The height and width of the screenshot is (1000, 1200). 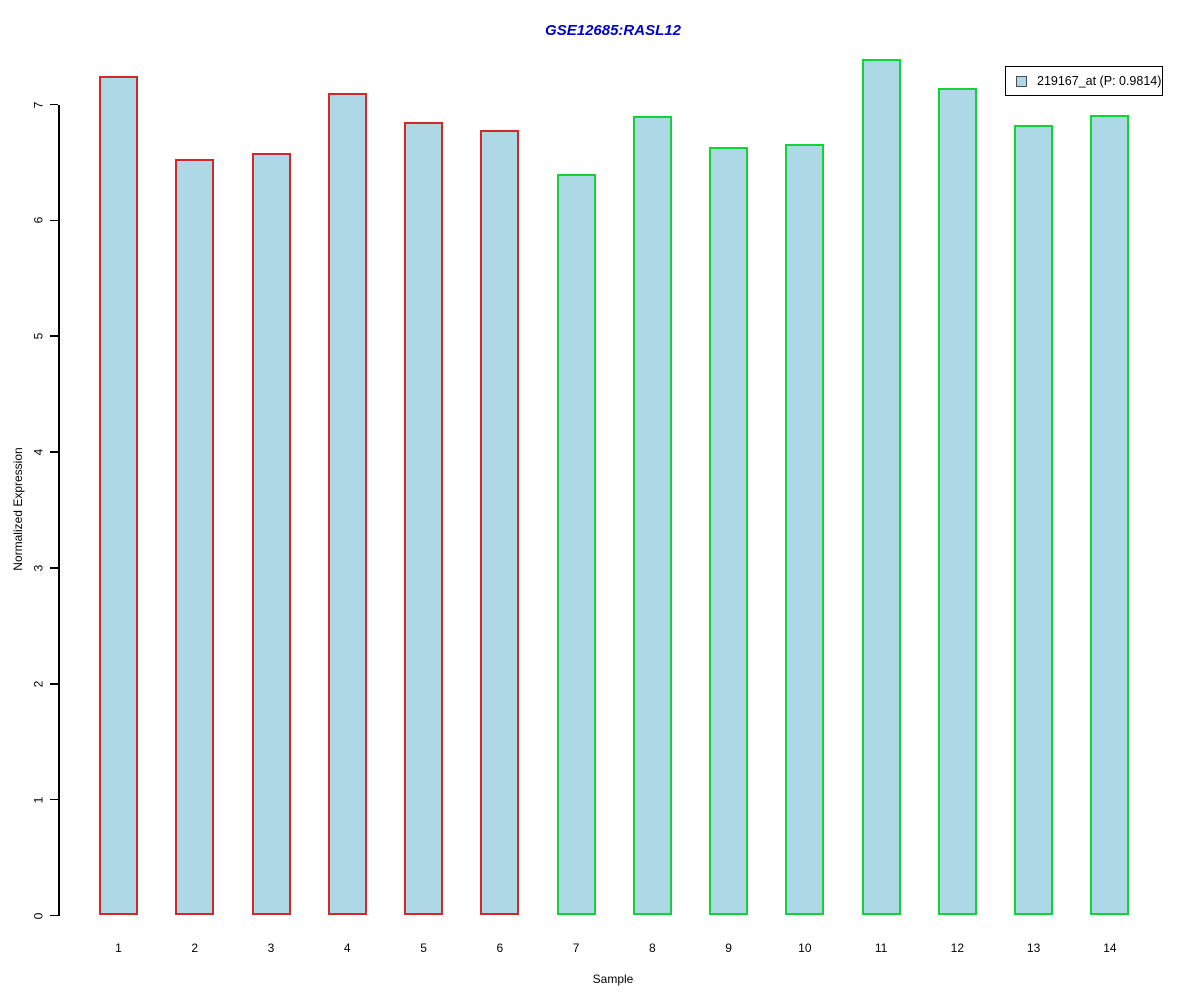 I want to click on y-tick-label-6: 6, so click(x=38, y=220).